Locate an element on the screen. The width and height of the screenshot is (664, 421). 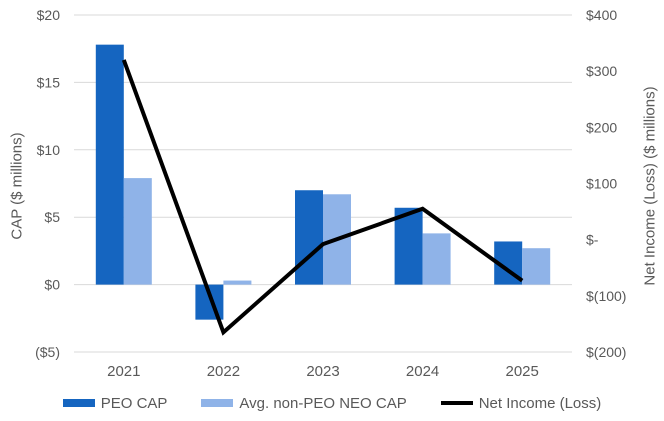
left-axis-tick-label: ($5) is located at coordinates (47, 352).